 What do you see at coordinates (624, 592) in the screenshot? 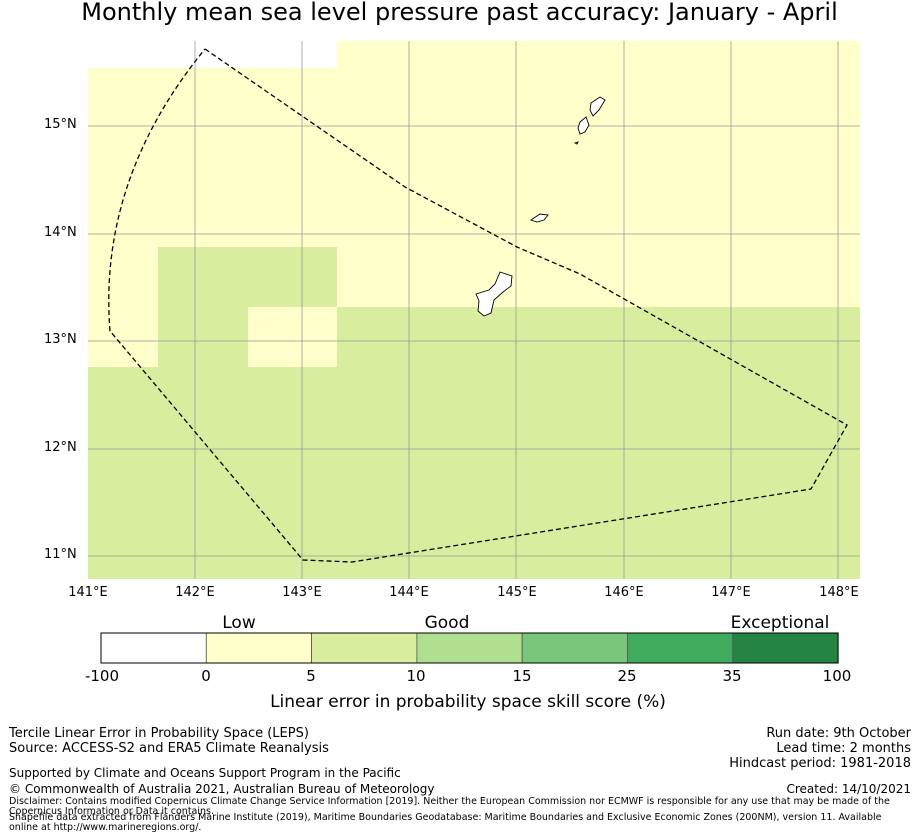
I see `lon-label-146e: 146°E` at bounding box center [624, 592].